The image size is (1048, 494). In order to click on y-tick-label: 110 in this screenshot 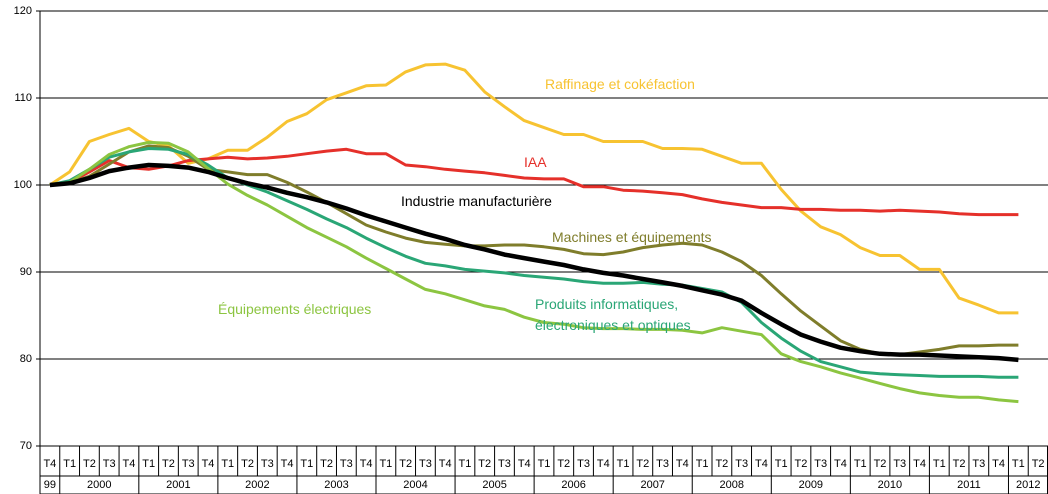, I will do `click(23, 98)`.